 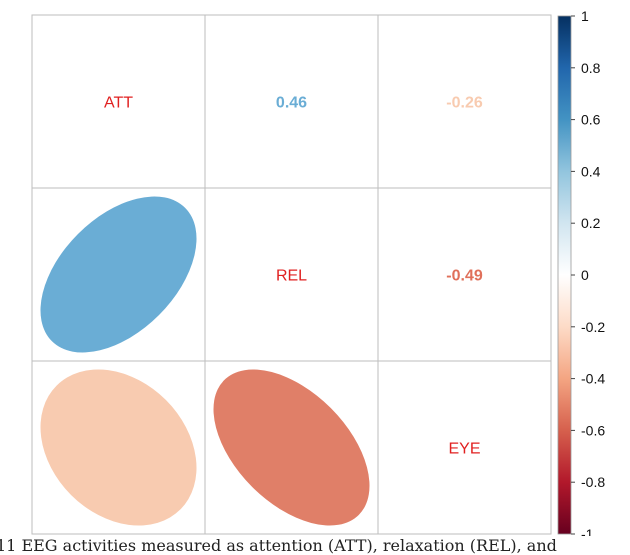 I want to click on colorbar-tick-label: -0.8, so click(x=593, y=482).